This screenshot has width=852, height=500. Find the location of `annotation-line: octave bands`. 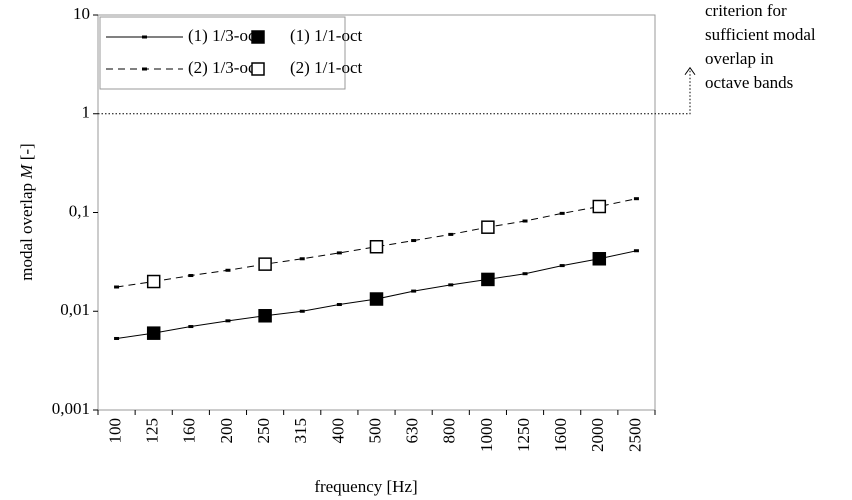

annotation-line: octave bands is located at coordinates (749, 82).